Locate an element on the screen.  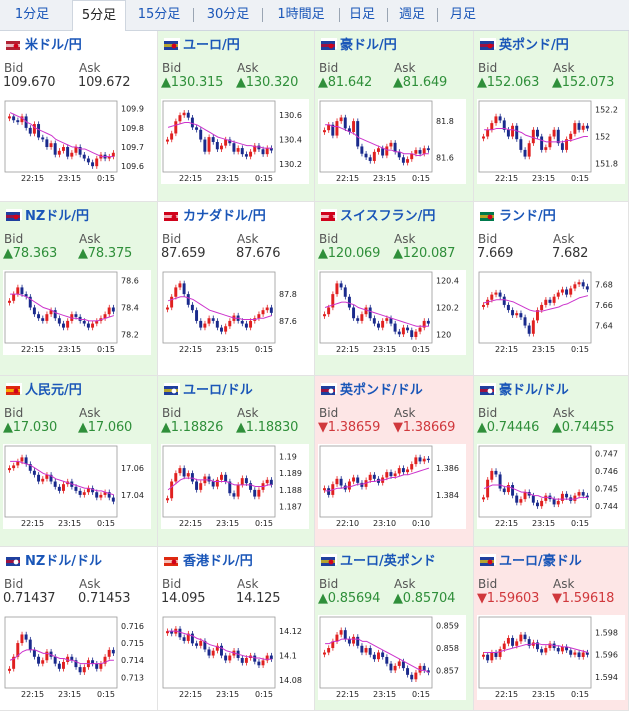
bid-label: Bid is located at coordinates (14, 584).